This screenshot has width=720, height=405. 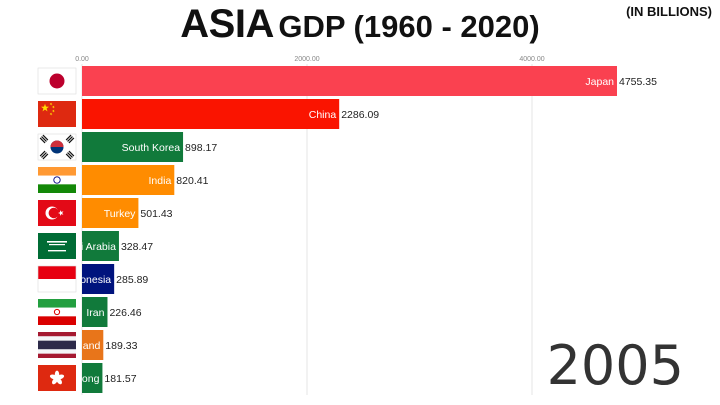 I want to click on bar-label-6: onesia, so click(x=95, y=280).